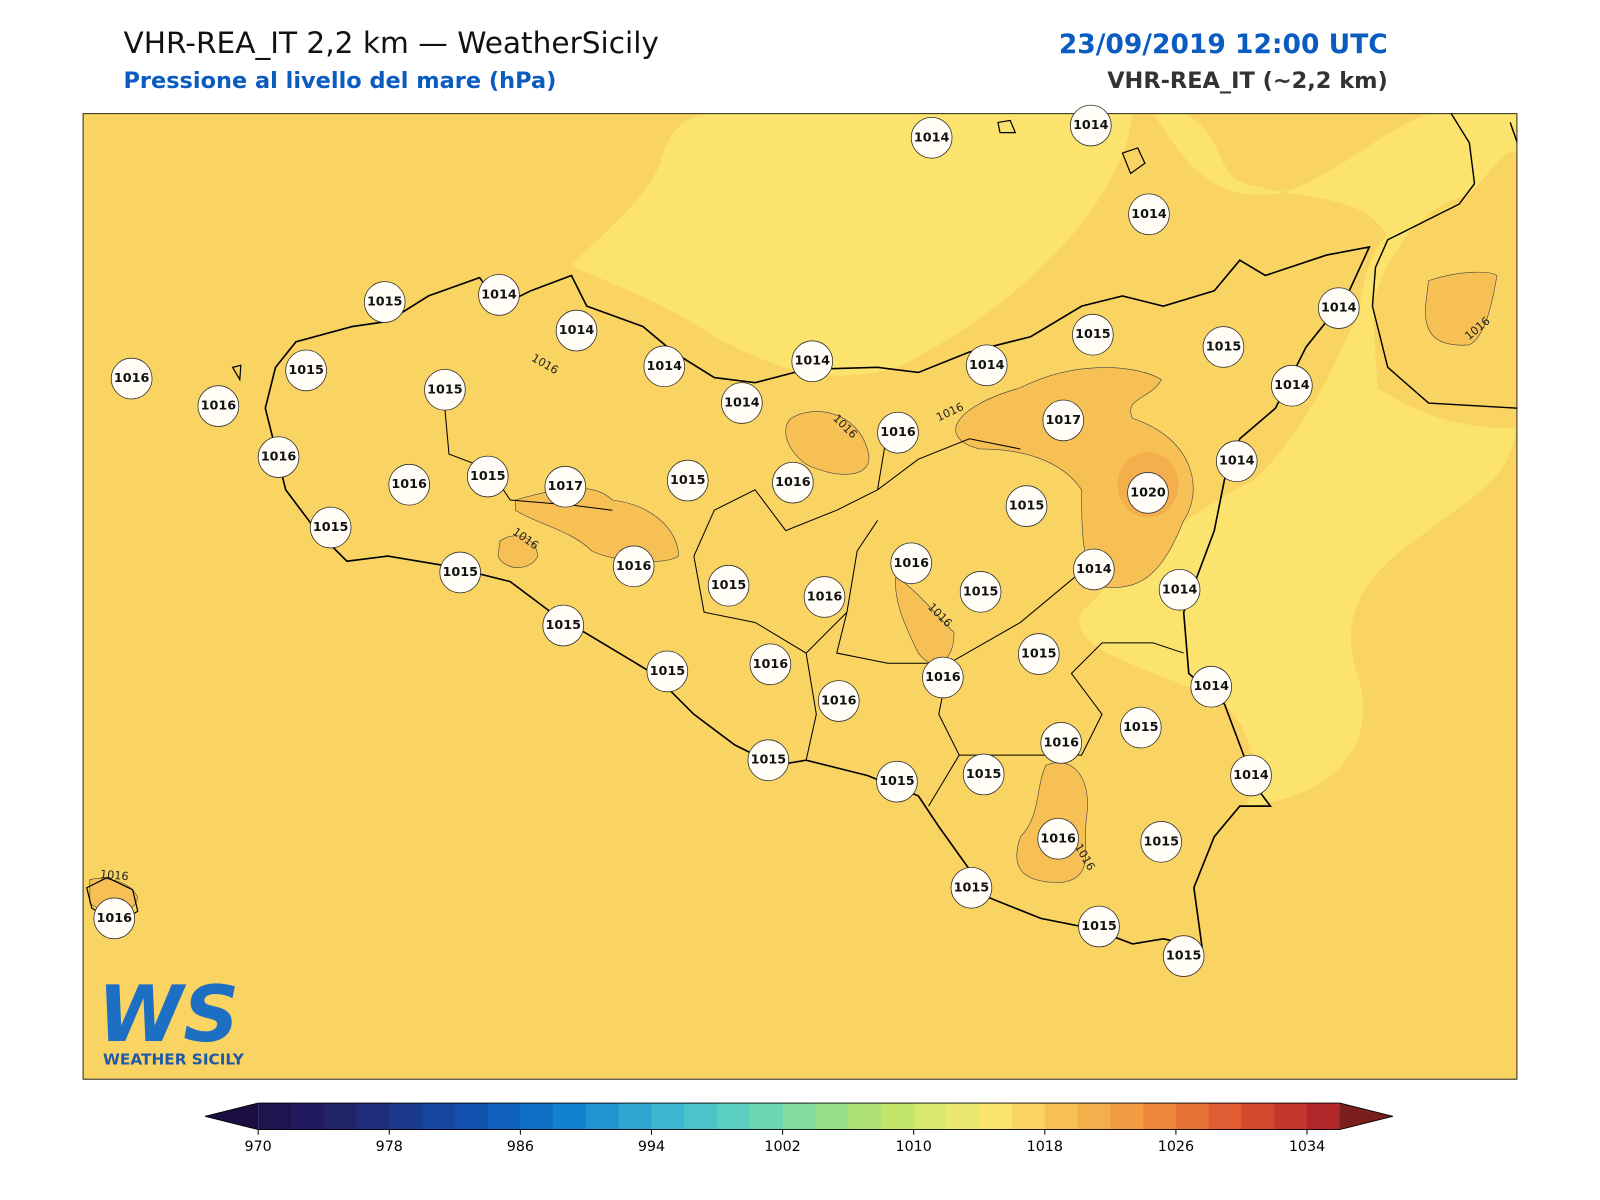 The image size is (1600, 1200). What do you see at coordinates (914, 1147) in the screenshot?
I see `colorbar-tick-label: 1010` at bounding box center [914, 1147].